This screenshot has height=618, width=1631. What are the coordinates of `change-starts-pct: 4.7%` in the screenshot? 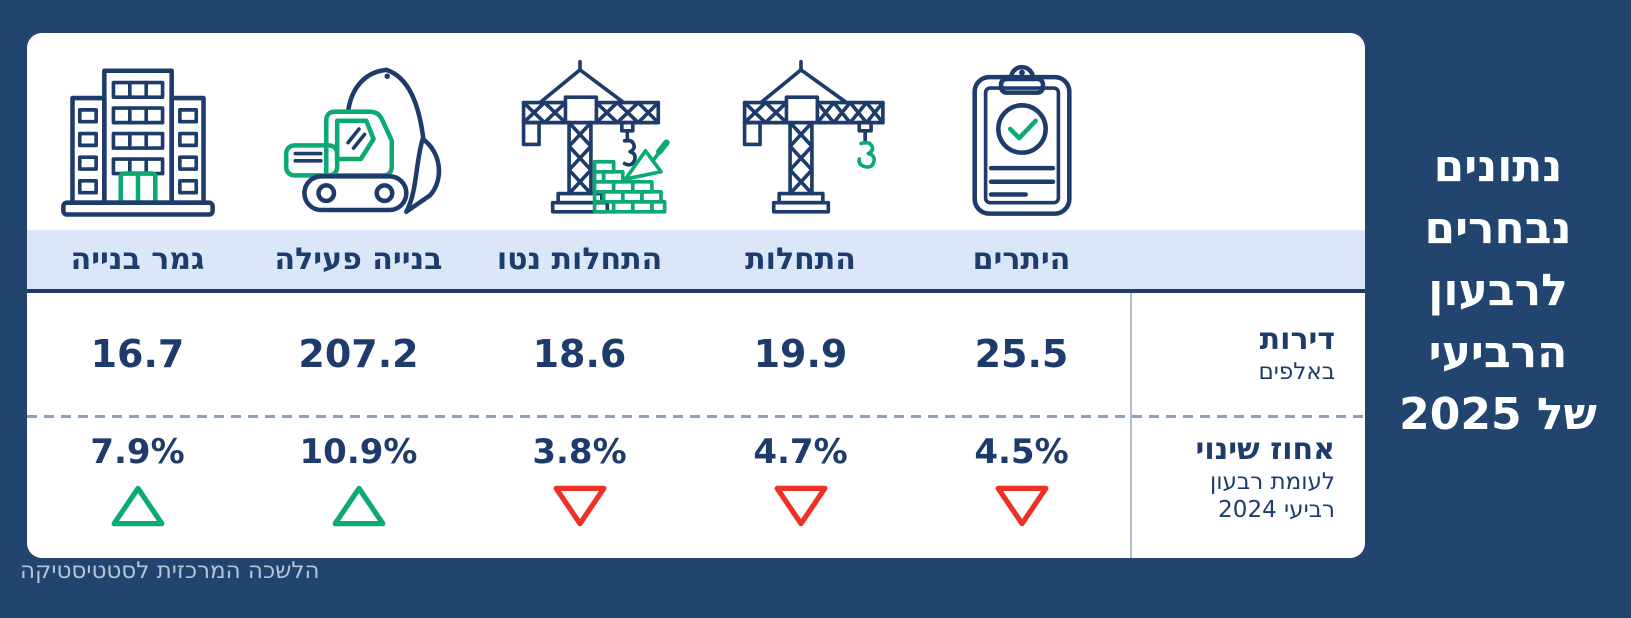 It's located at (800, 452).